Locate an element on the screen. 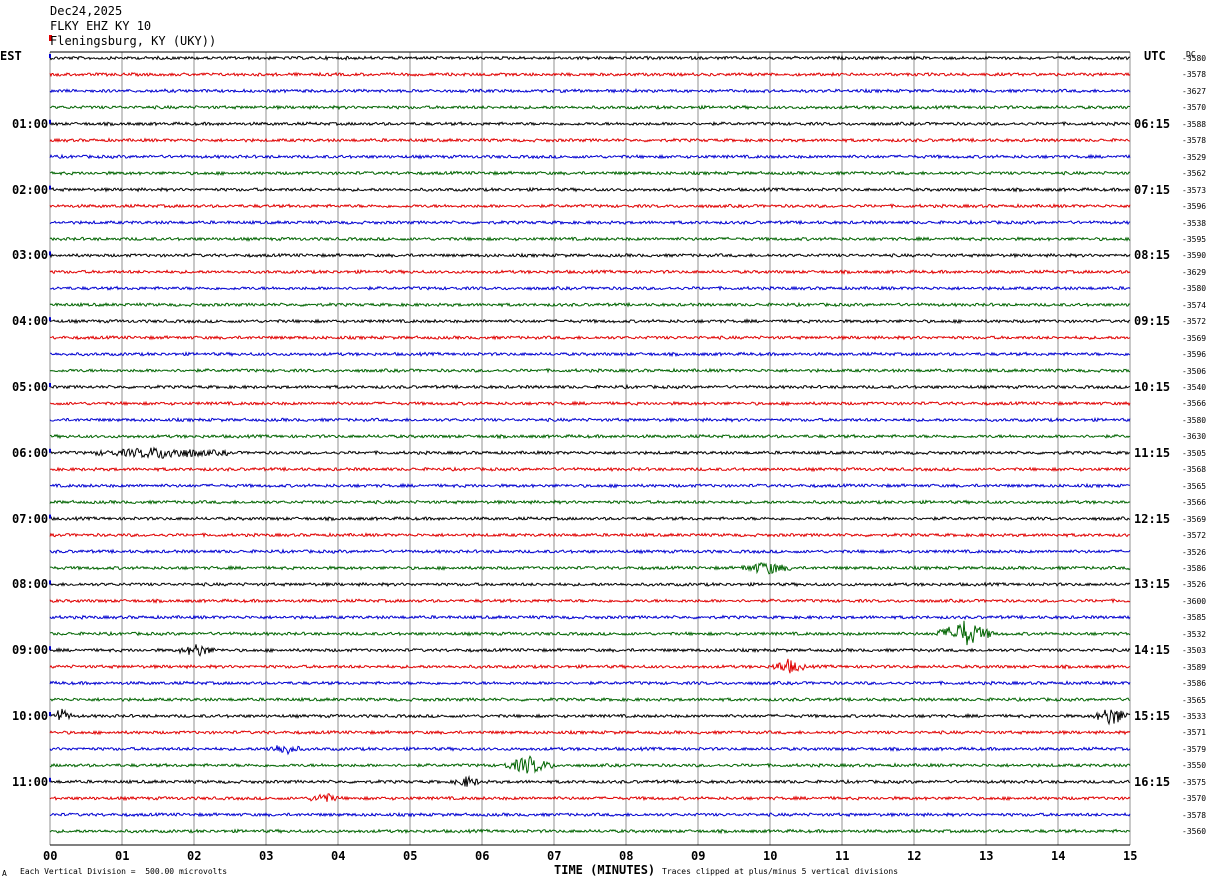  dc-offset-value: -3503 is located at coordinates (1194, 651).